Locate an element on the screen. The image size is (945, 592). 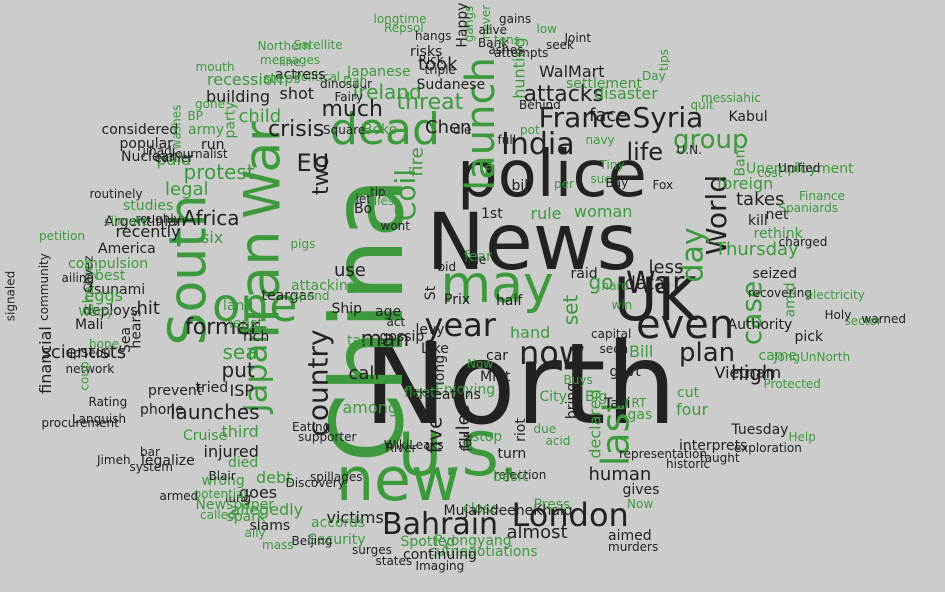
word-actress: actress is located at coordinates (300, 75).